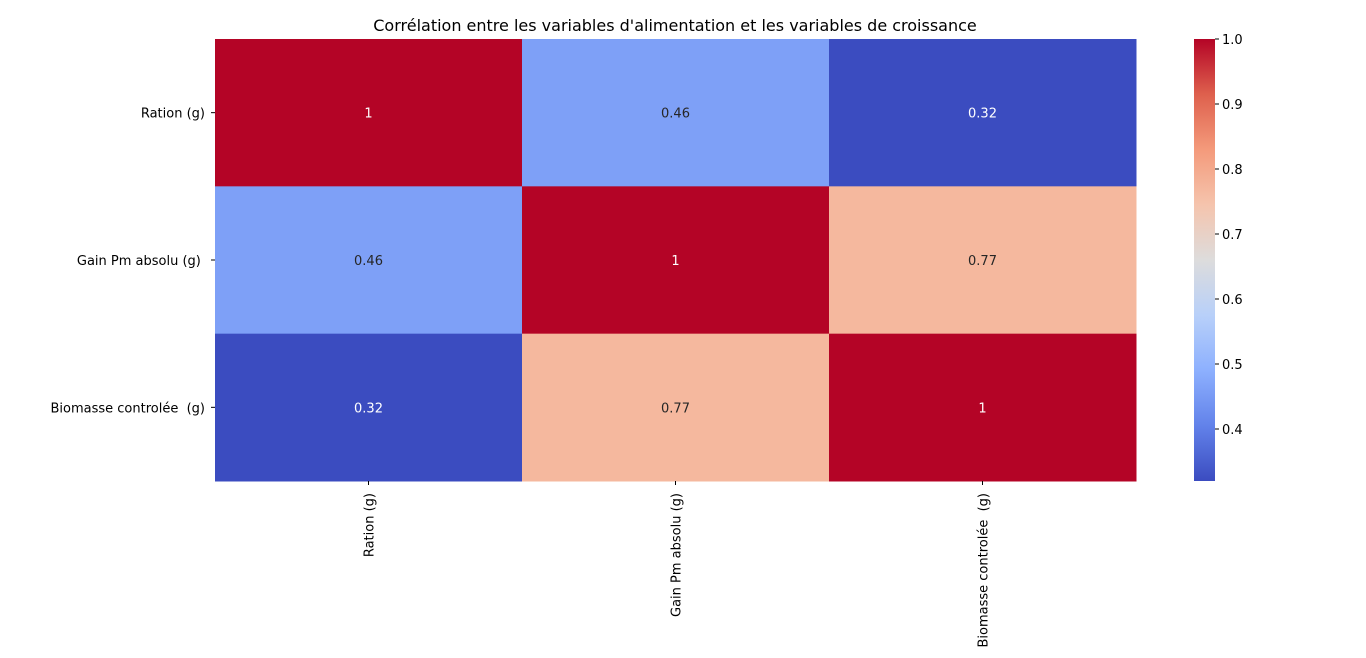 The height and width of the screenshot is (658, 1366). I want to click on row-tick-label: Ration (g), so click(173, 114).